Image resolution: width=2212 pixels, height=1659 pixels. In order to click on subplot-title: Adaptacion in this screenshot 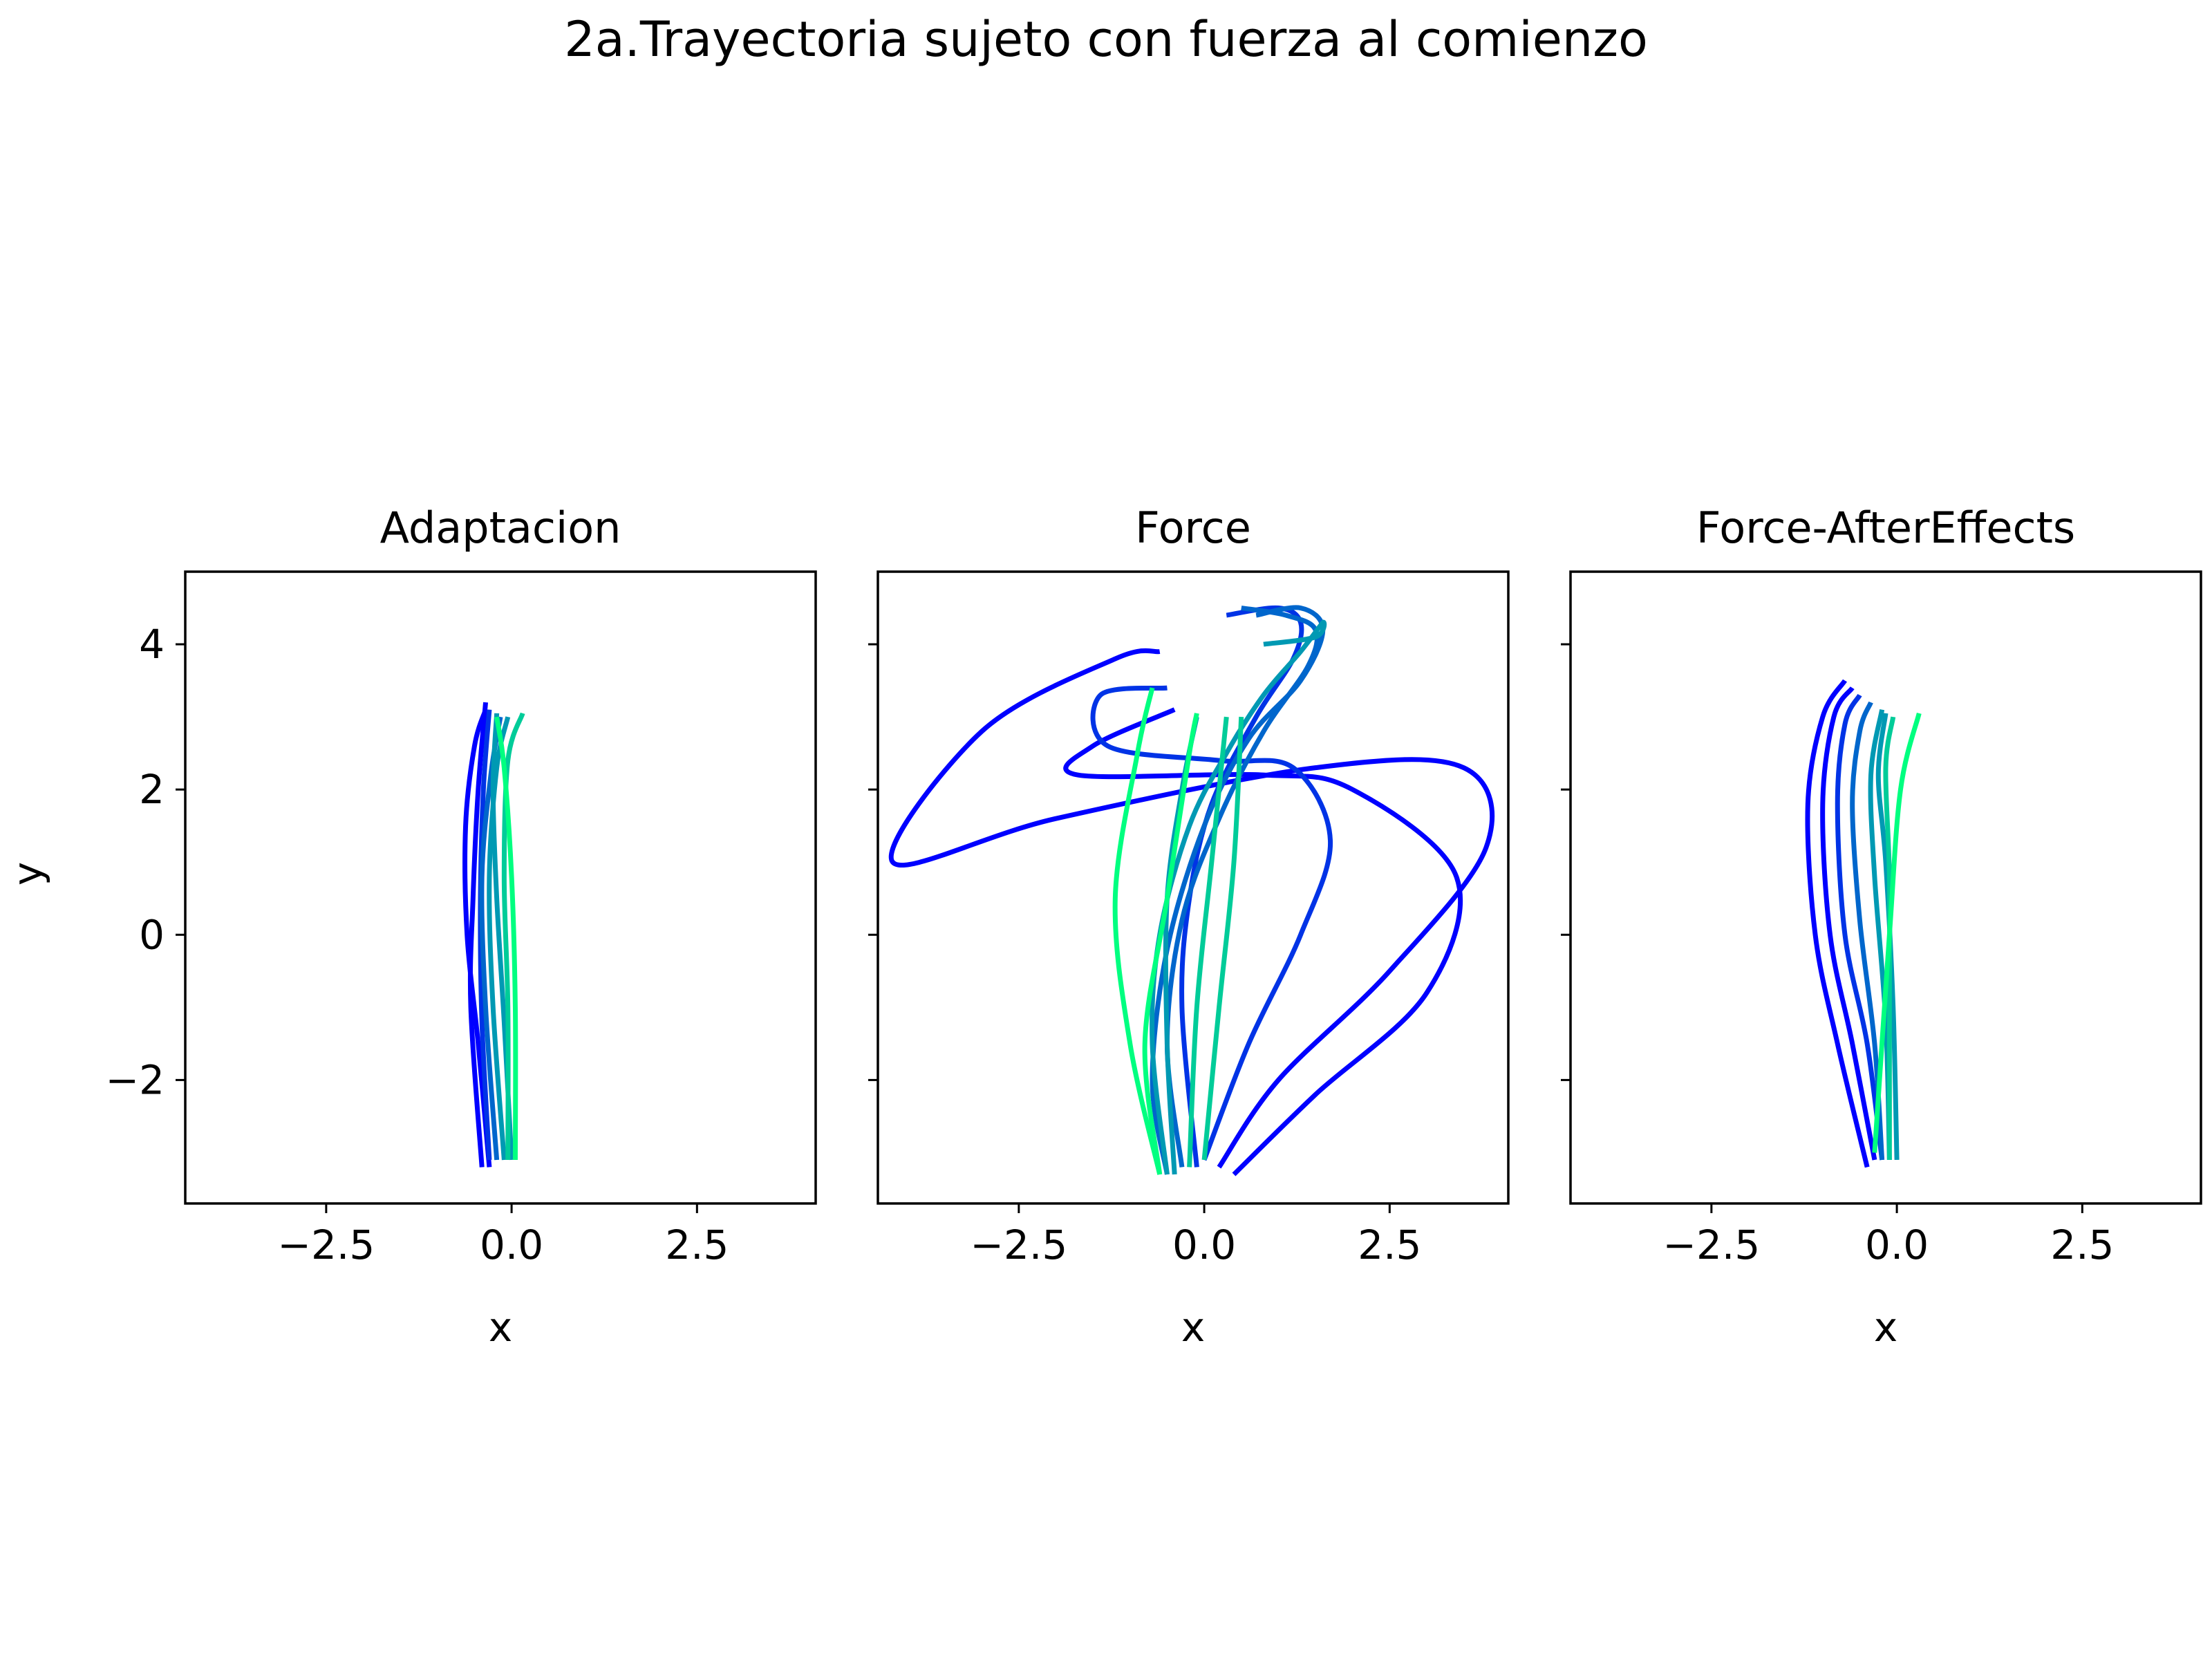, I will do `click(501, 528)`.